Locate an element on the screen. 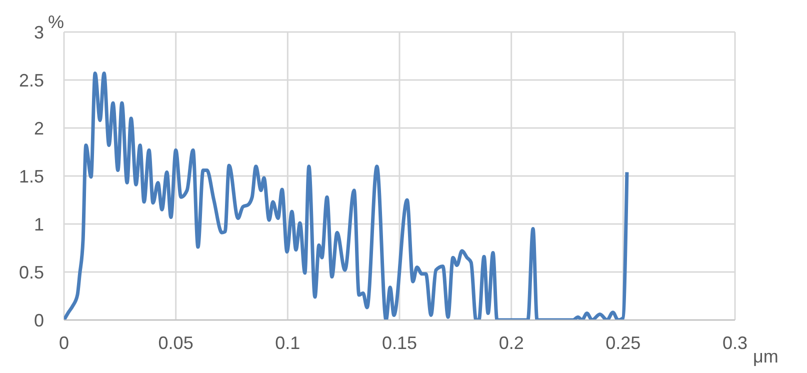 This screenshot has width=807, height=373. x-tick-label: 0.15 is located at coordinates (400, 342).